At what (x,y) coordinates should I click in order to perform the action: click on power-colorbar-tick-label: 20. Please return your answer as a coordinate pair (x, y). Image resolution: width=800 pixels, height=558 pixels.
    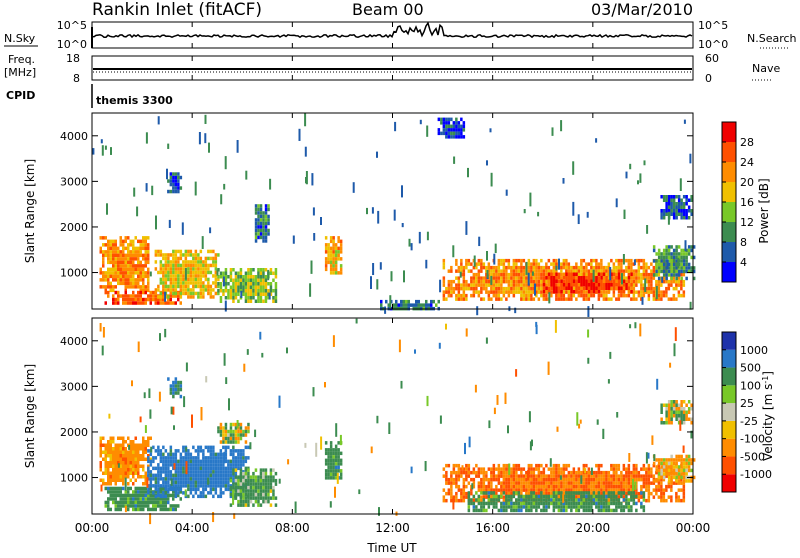
    Looking at the image, I should click on (747, 182).